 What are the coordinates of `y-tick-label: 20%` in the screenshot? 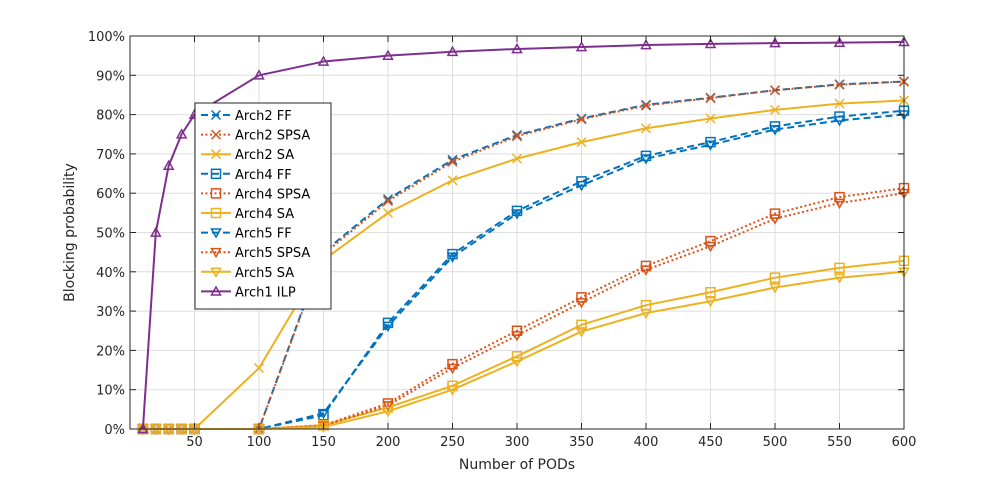 It's located at (110, 351).